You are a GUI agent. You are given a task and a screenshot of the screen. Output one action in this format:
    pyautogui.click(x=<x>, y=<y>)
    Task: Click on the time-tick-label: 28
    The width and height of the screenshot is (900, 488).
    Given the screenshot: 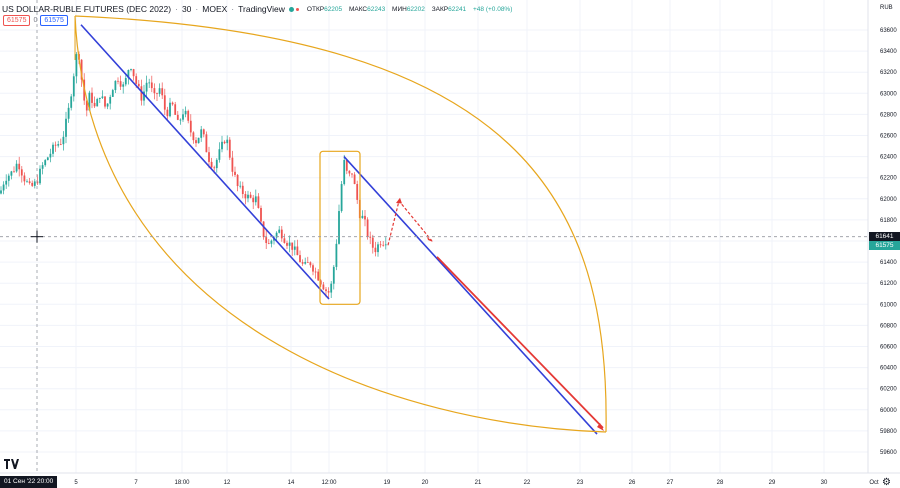 What is the action you would take?
    pyautogui.click(x=720, y=483)
    